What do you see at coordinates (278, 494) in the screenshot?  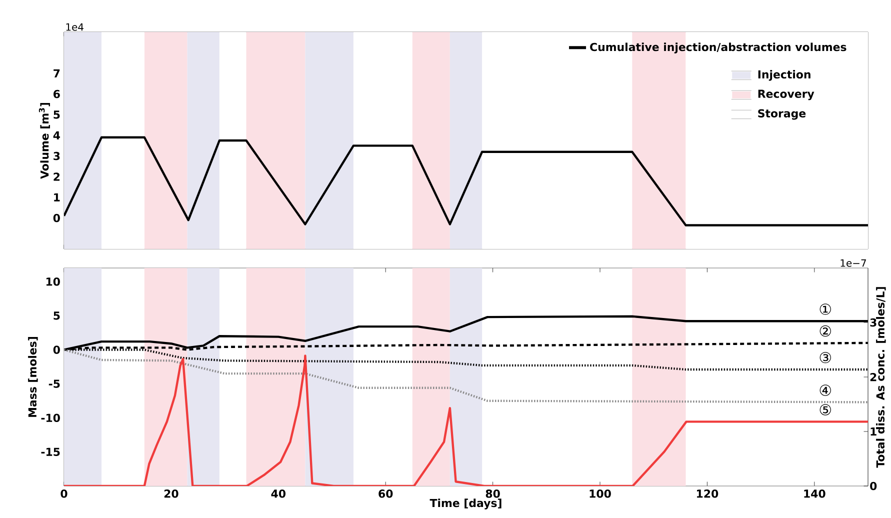 I see `x-tick-label: 40` at bounding box center [278, 494].